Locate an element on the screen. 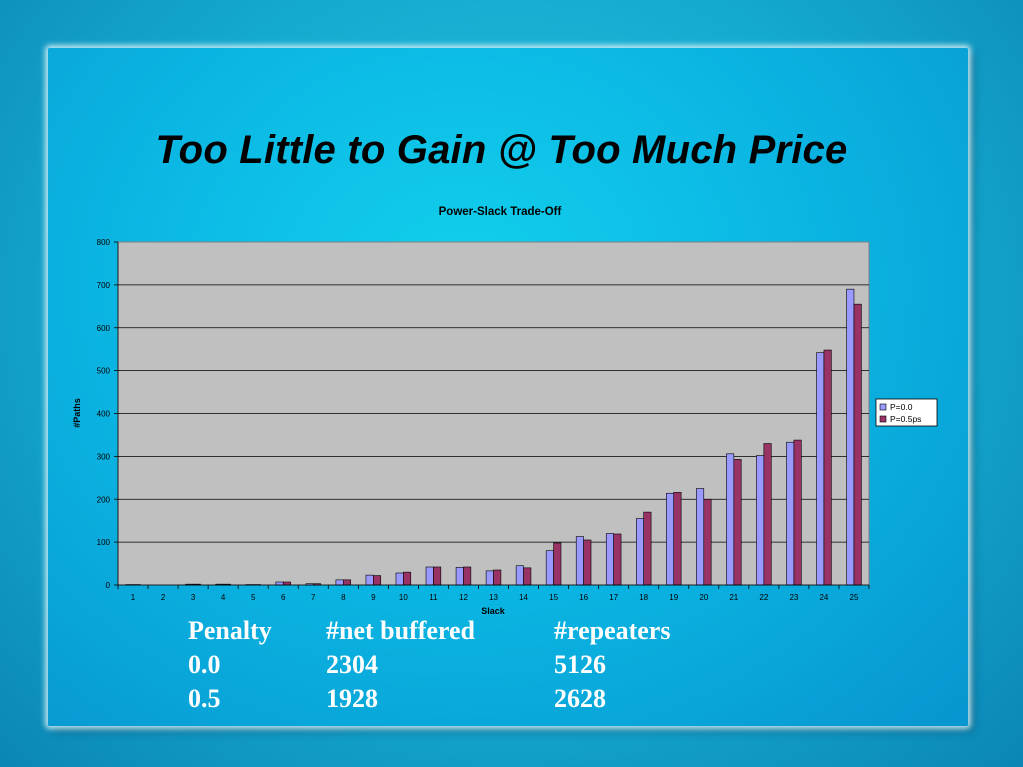  x-tick-label: 7 is located at coordinates (313, 597).